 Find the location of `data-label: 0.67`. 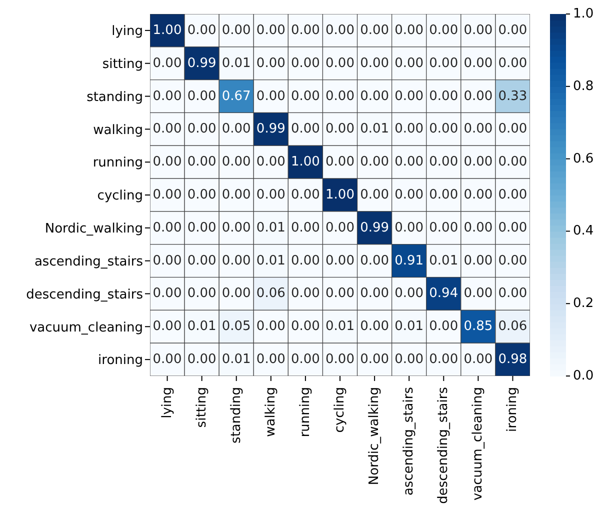

data-label: 0.67 is located at coordinates (236, 96).